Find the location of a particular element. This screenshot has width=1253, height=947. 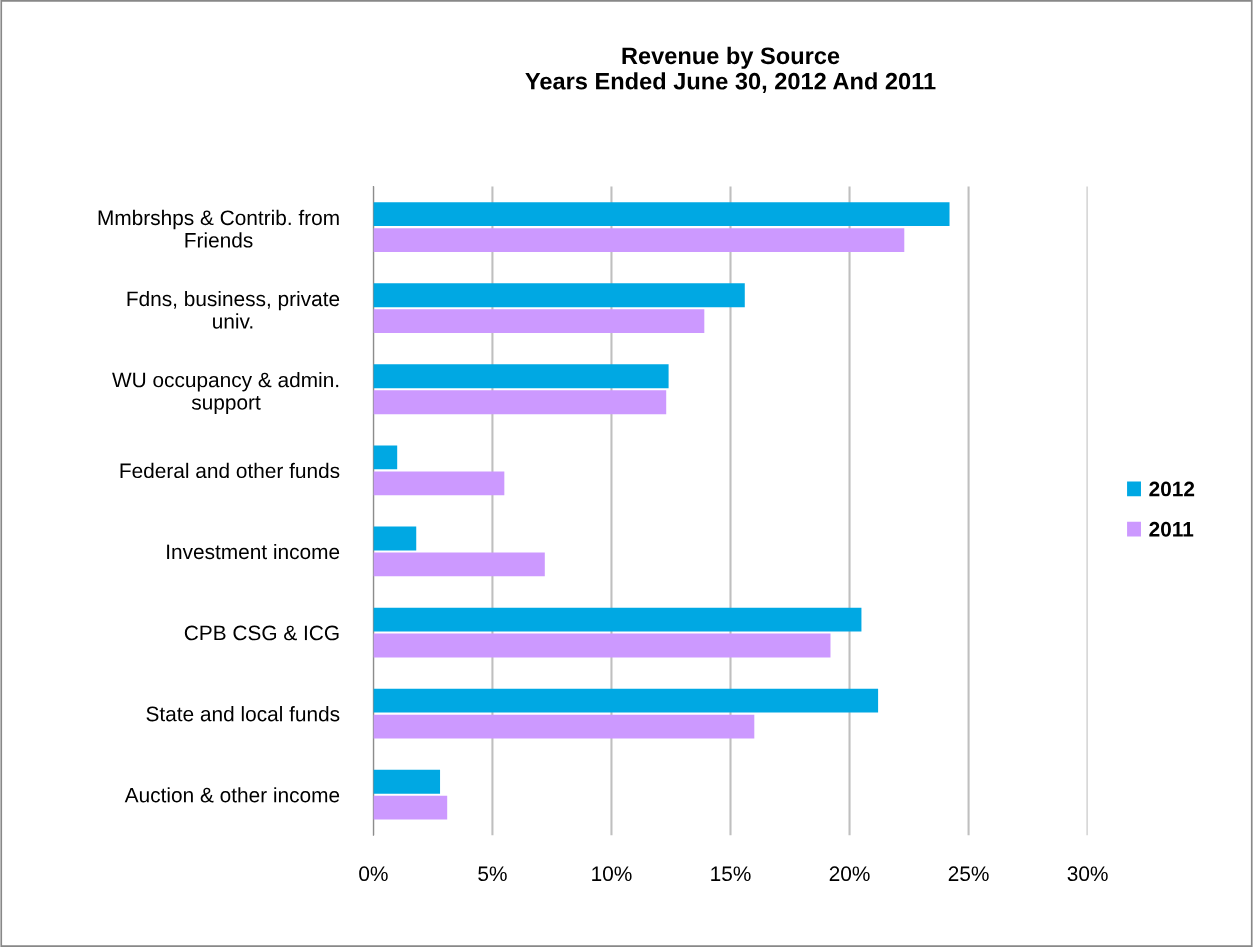

y-tick-label: WU occupancy & admin. support is located at coordinates (225, 393).